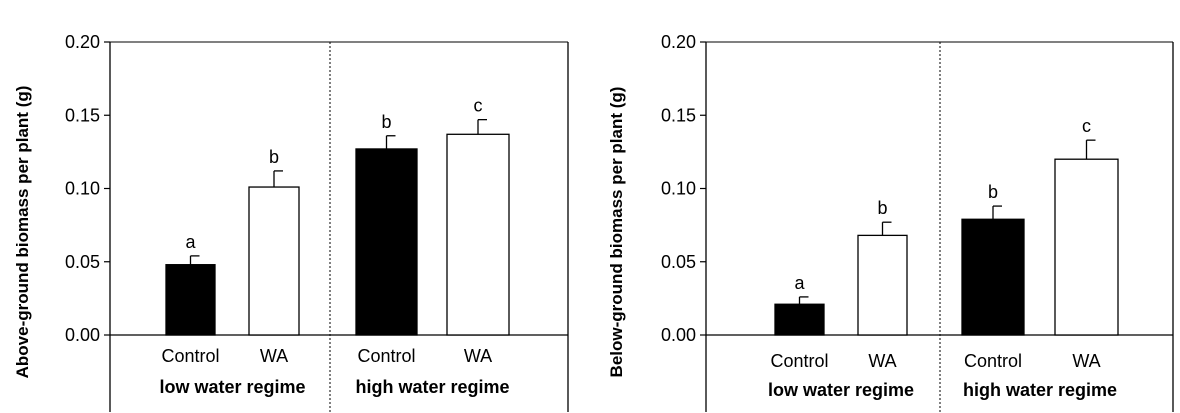 The image size is (1180, 413). I want to click on y-axis-label: Above-ground biomass per plant (g), so click(22, 232).